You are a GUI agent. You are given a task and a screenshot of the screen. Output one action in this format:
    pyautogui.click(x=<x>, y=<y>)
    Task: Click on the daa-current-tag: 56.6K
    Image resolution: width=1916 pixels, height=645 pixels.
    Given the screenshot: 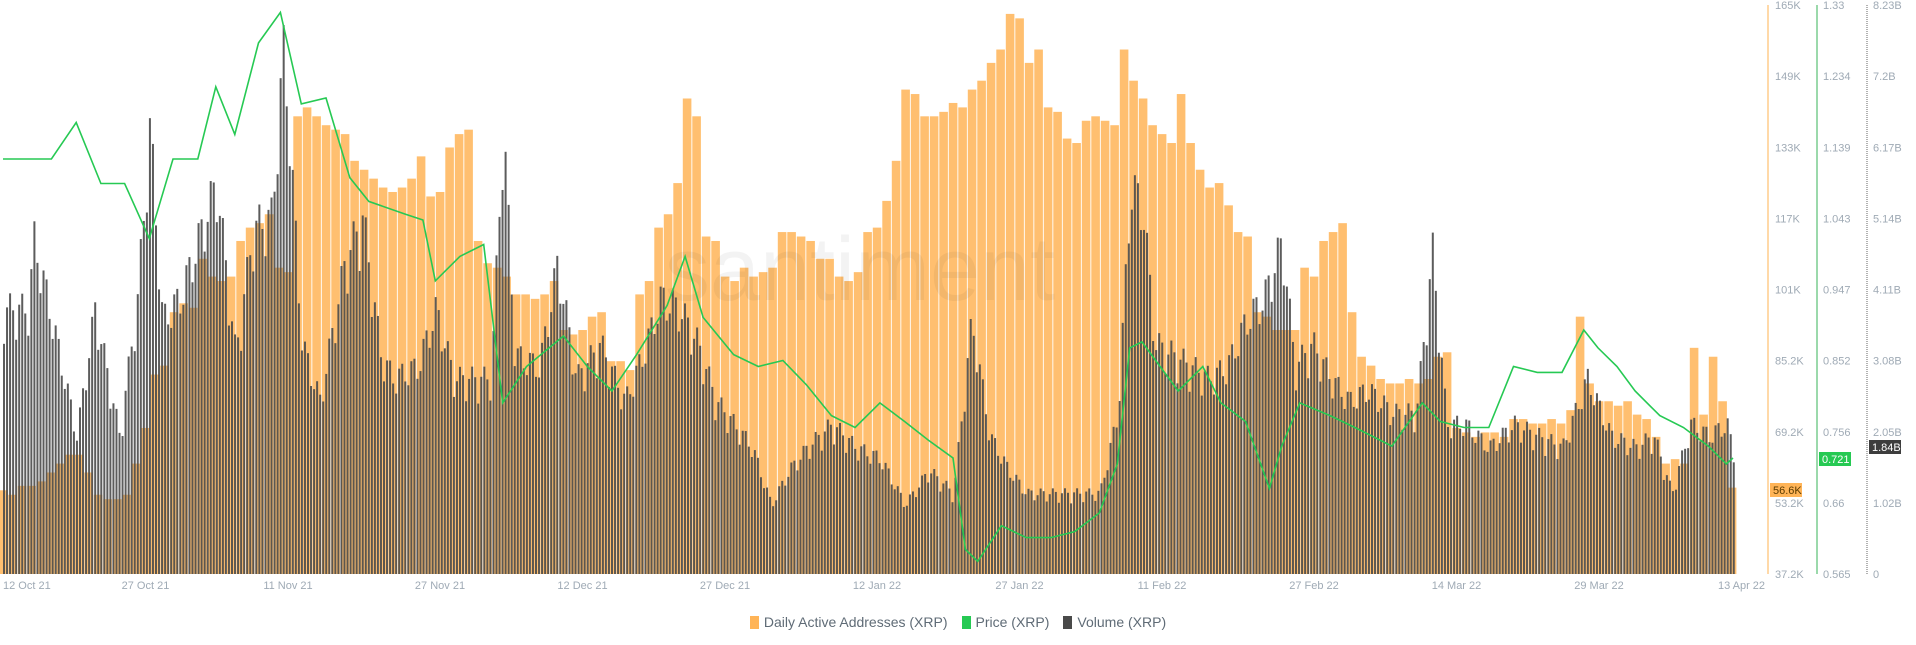 What is the action you would take?
    pyautogui.click(x=1786, y=490)
    